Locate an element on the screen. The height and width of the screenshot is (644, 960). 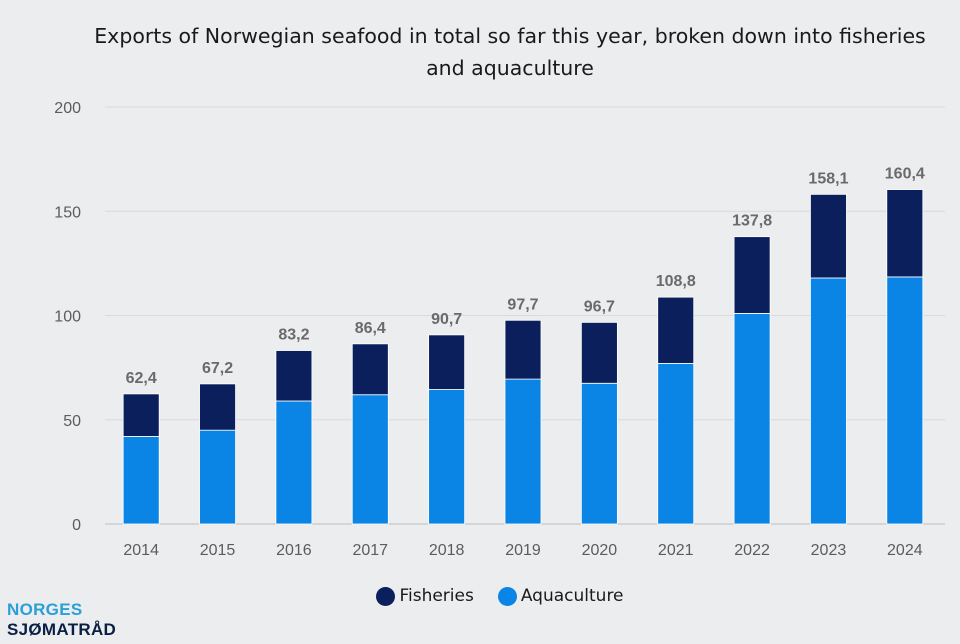
y-tick-label: 100 is located at coordinates (67, 317).